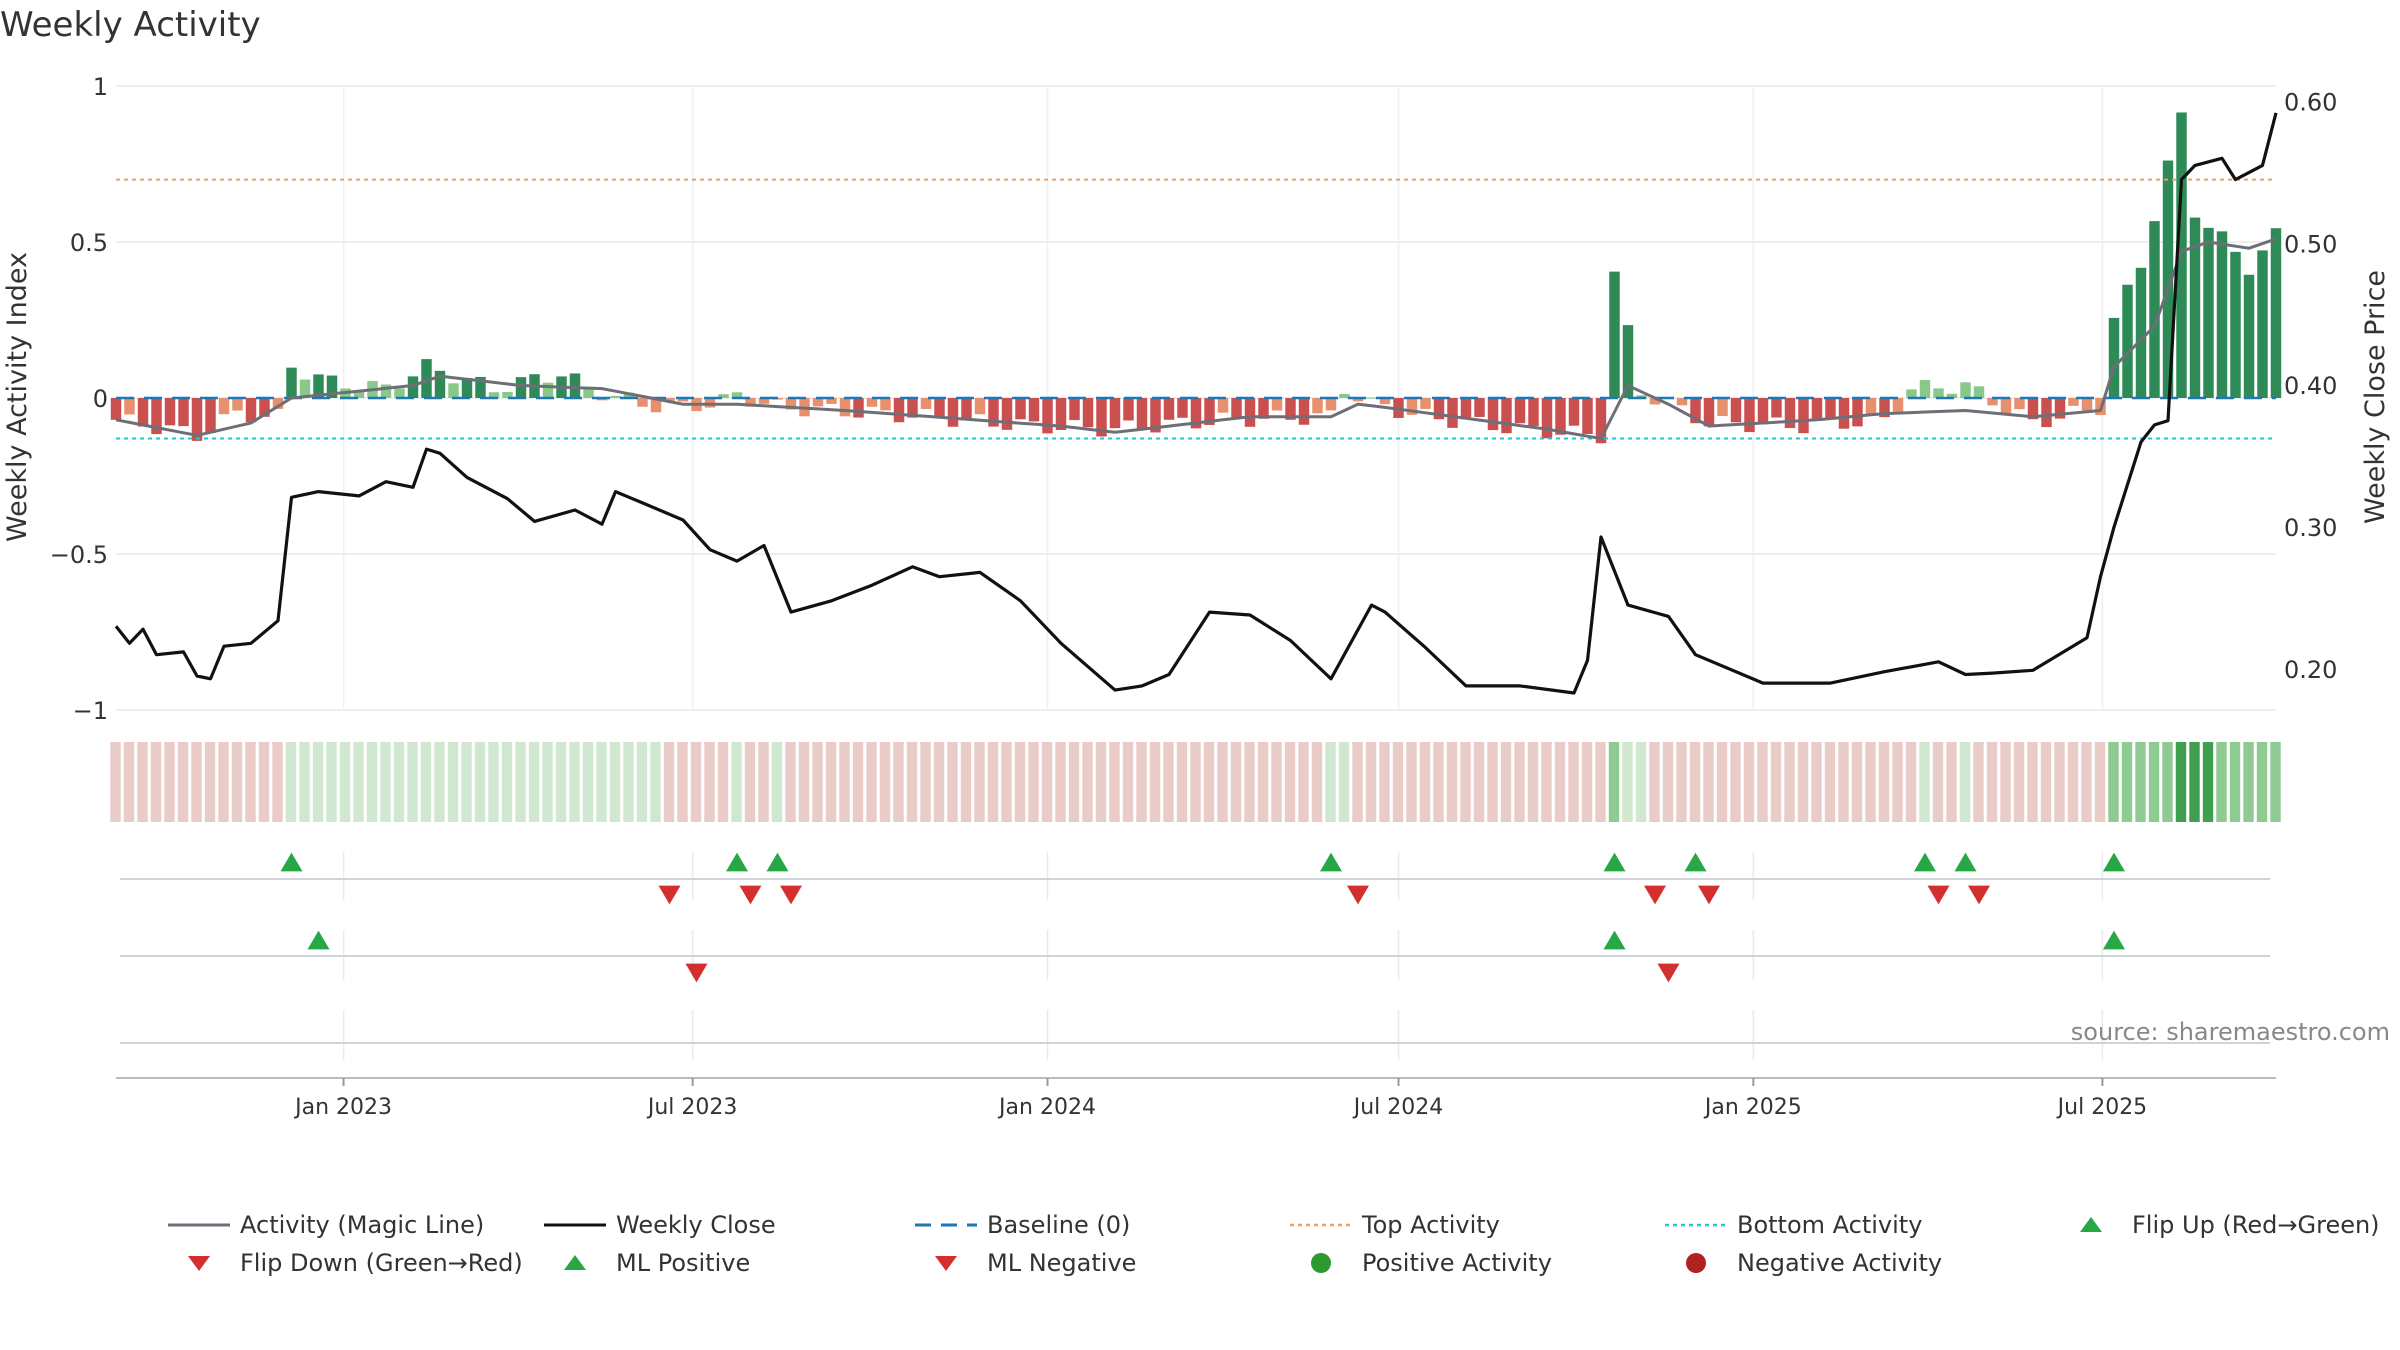  I want to click on legend-label: Positive Activity, so click(1457, 1263).